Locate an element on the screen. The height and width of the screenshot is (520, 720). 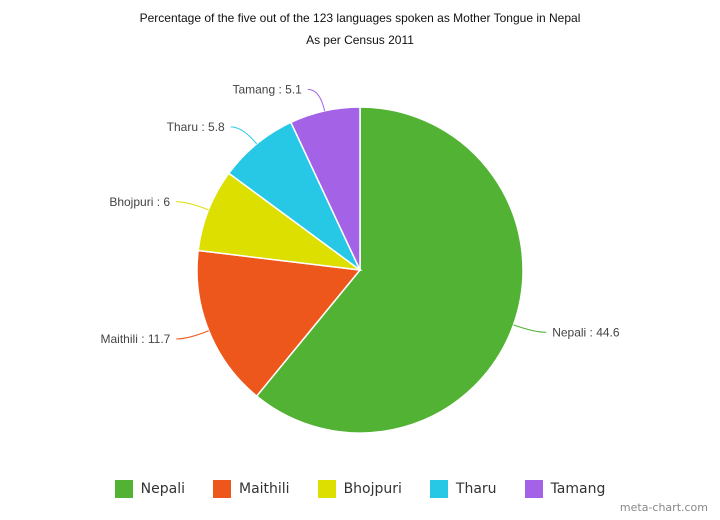
chart-legend: Nepali Maithili Bhojpuri Tharu Tamang is located at coordinates (360, 489).